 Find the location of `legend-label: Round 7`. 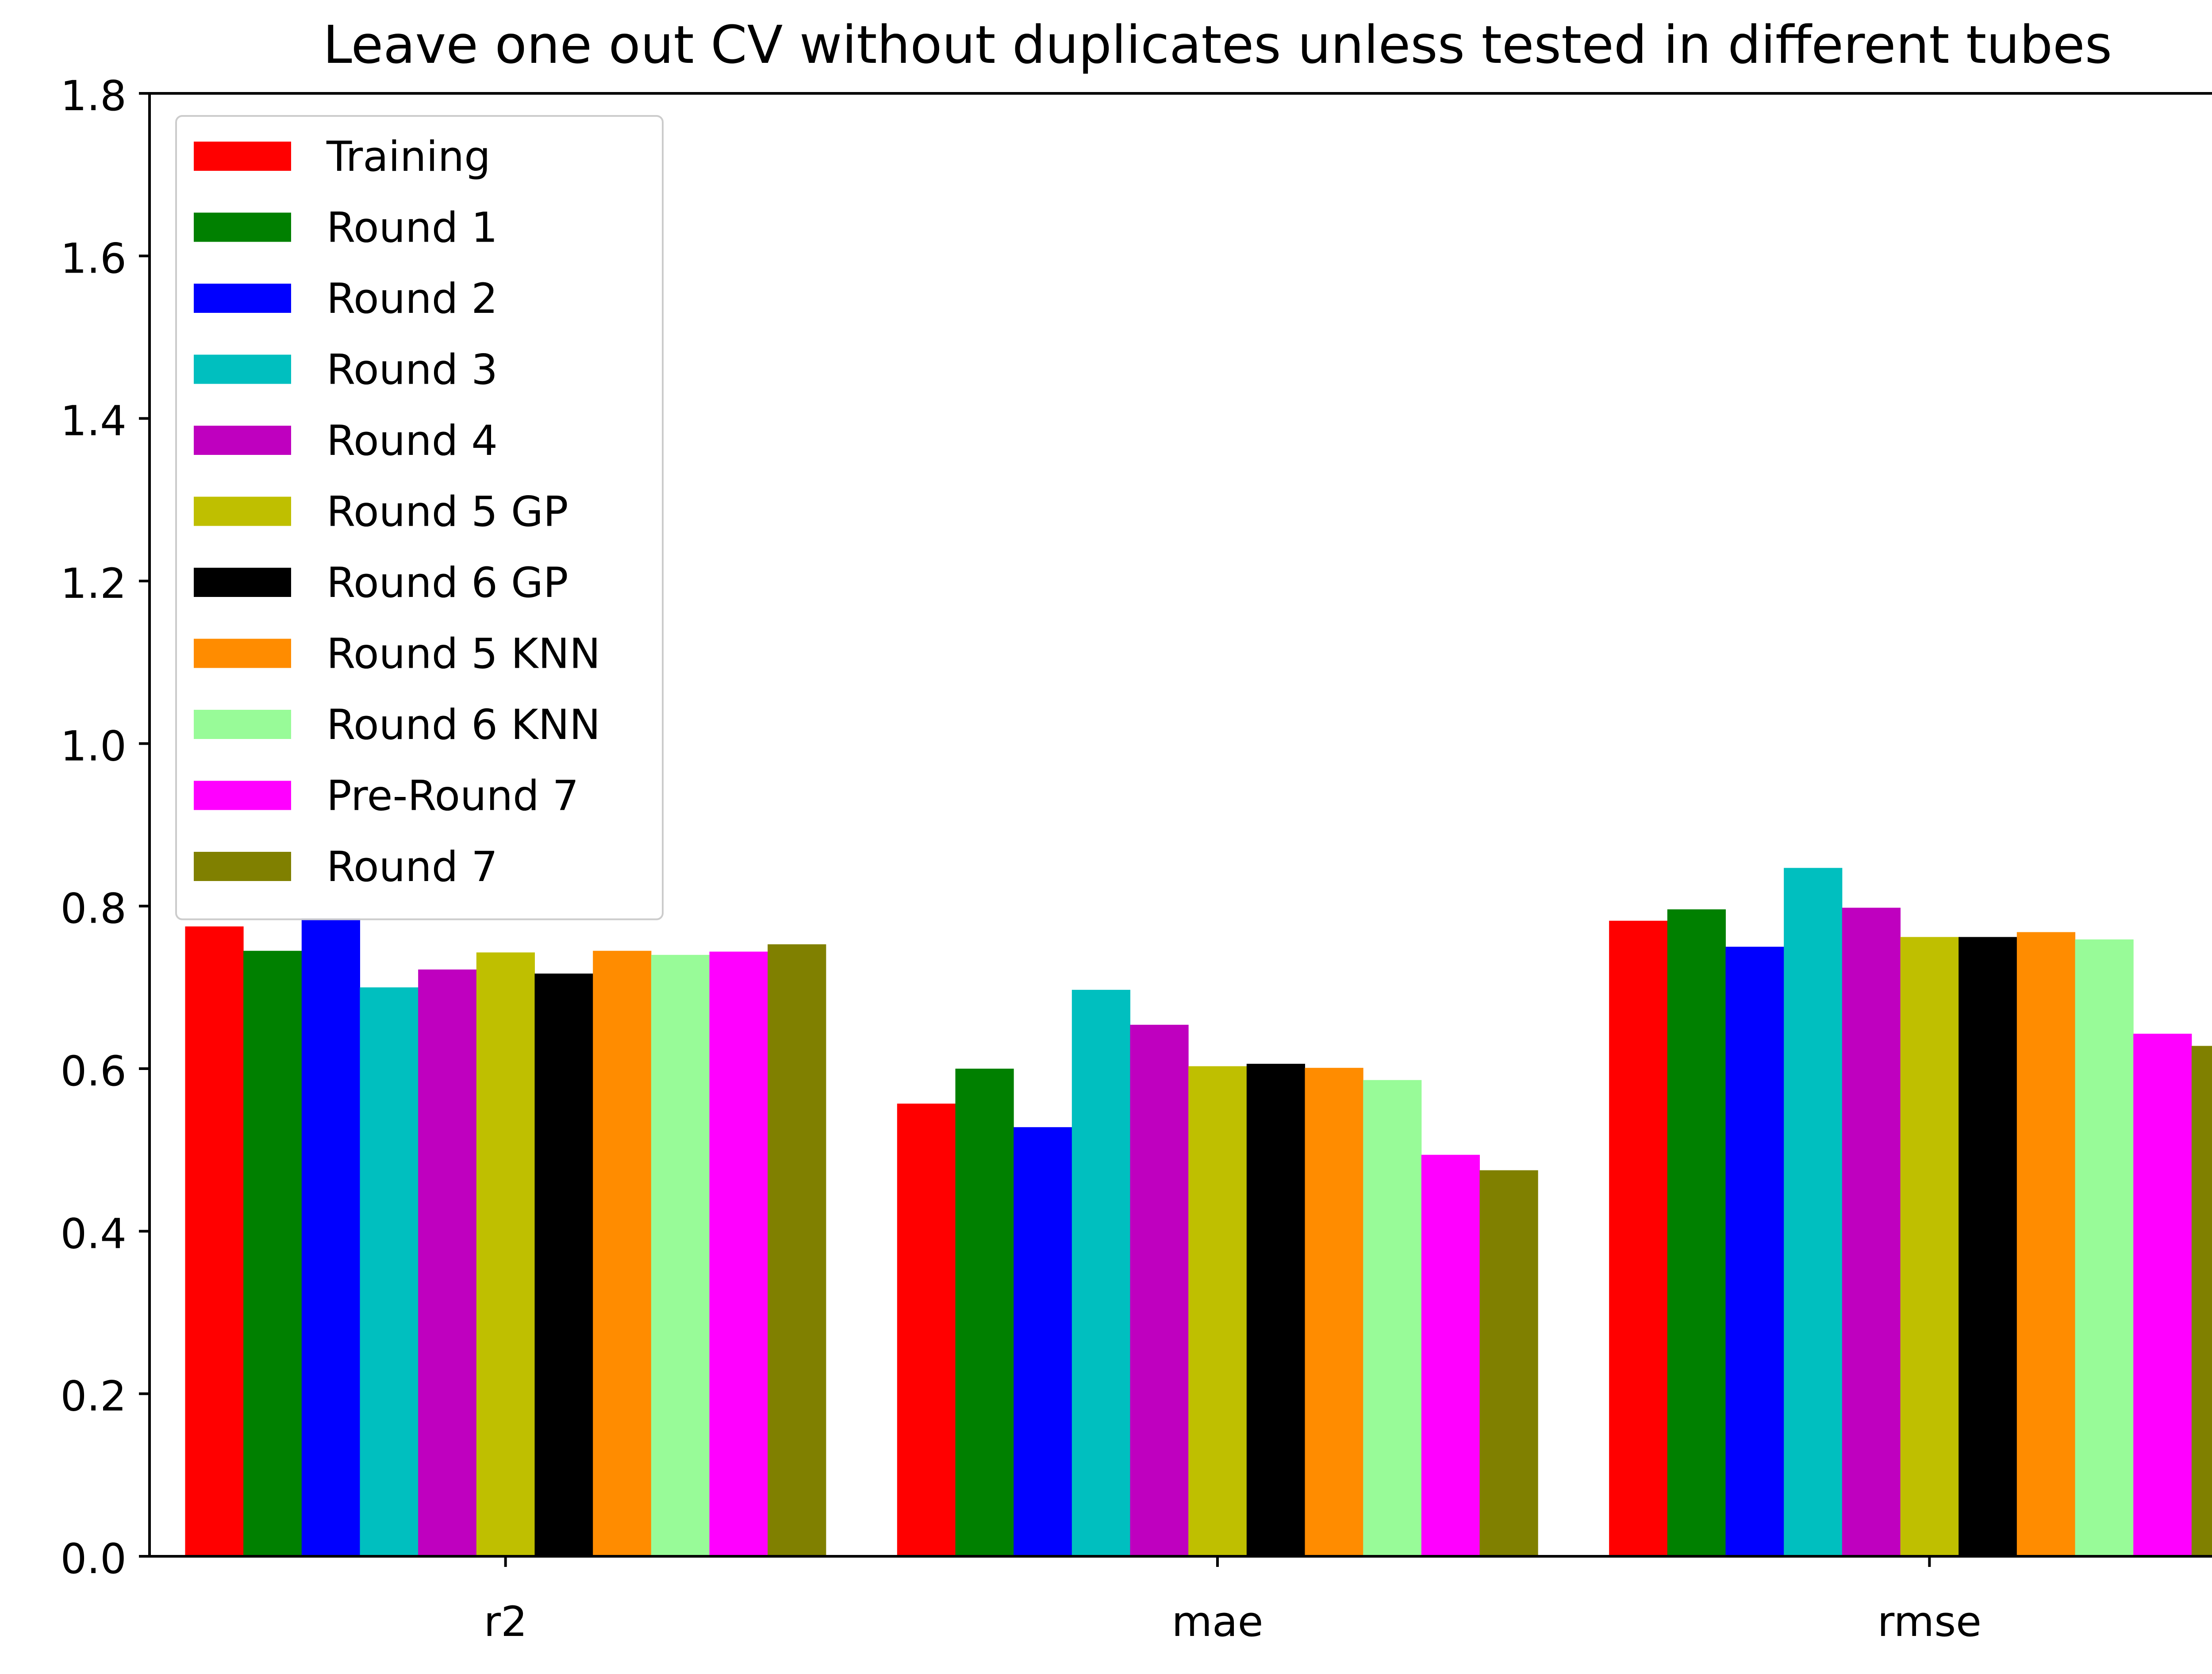

legend-label: Round 7 is located at coordinates (412, 867).